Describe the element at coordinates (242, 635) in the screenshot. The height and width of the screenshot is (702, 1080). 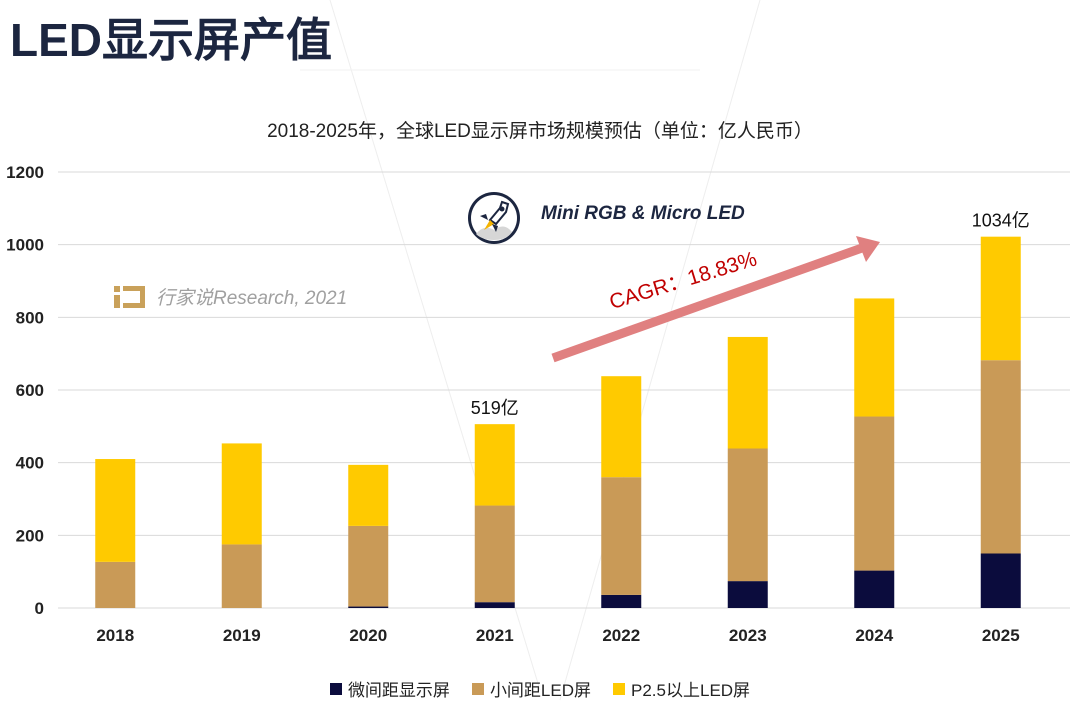
I see `x-tick-label: 2019` at that location.